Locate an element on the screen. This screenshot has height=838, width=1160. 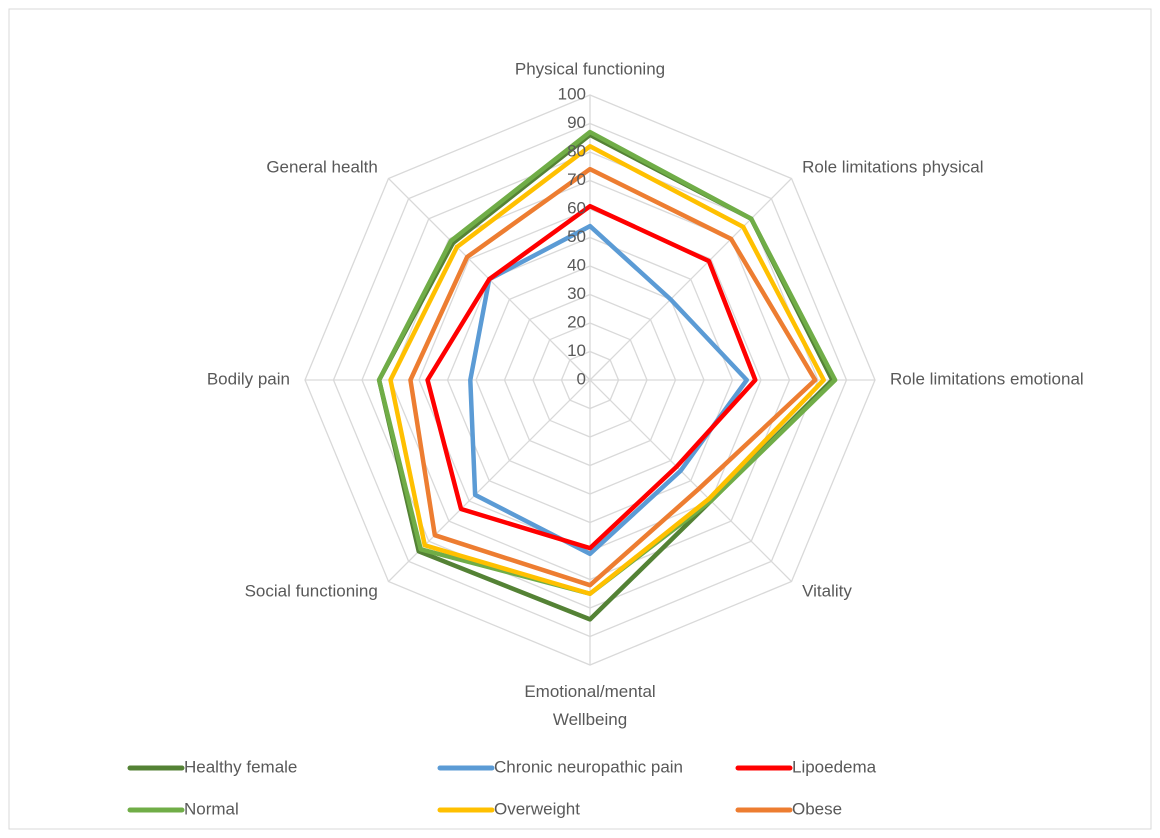
category-label: Role limitations physical is located at coordinates (892, 166).